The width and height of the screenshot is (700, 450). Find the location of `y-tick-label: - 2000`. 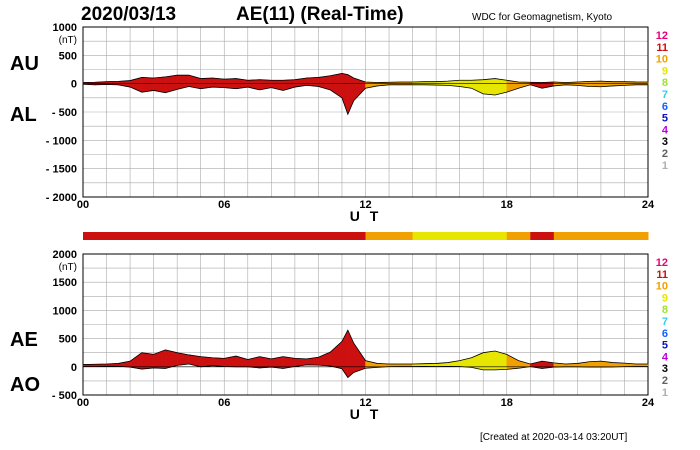

y-tick-label: - 2000 is located at coordinates (61, 198).